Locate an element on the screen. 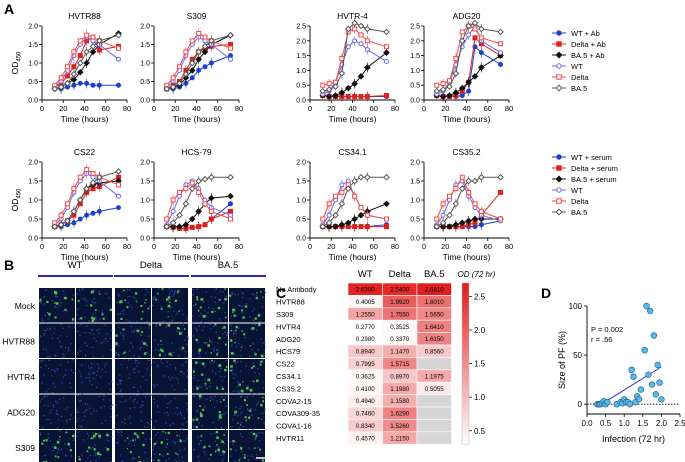 This screenshot has width=685, height=462. panel-label-c: C is located at coordinates (281, 293).